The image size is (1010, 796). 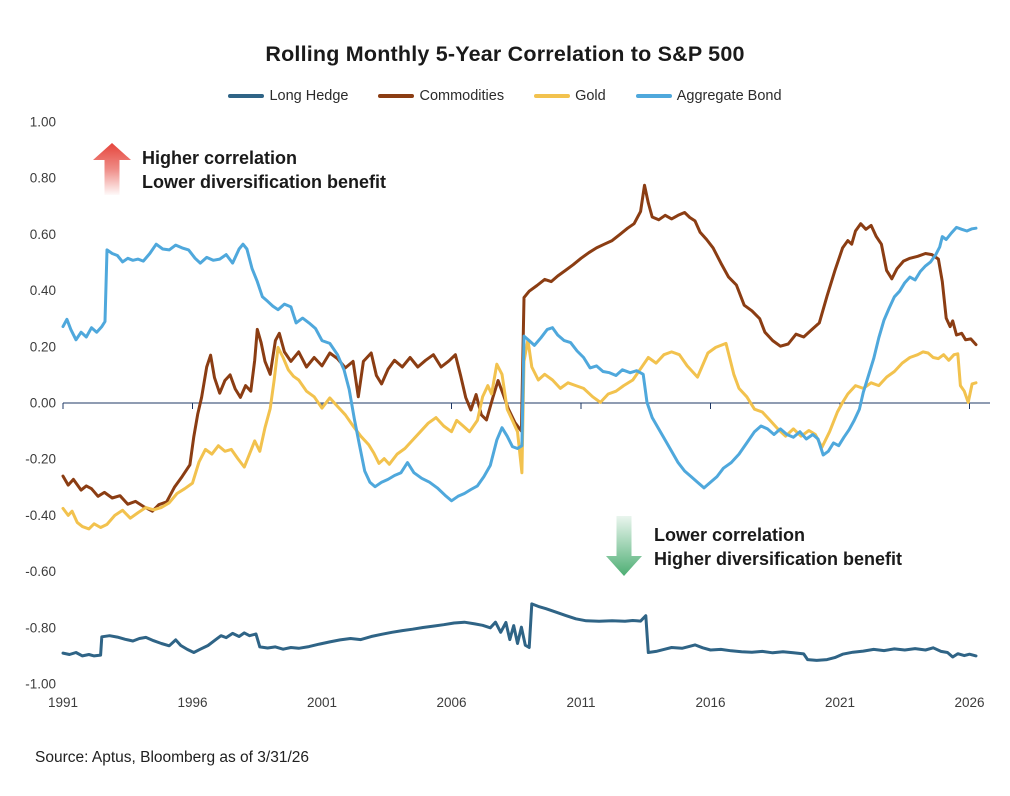 I want to click on x-tick-label: 1991, so click(x=63, y=702).